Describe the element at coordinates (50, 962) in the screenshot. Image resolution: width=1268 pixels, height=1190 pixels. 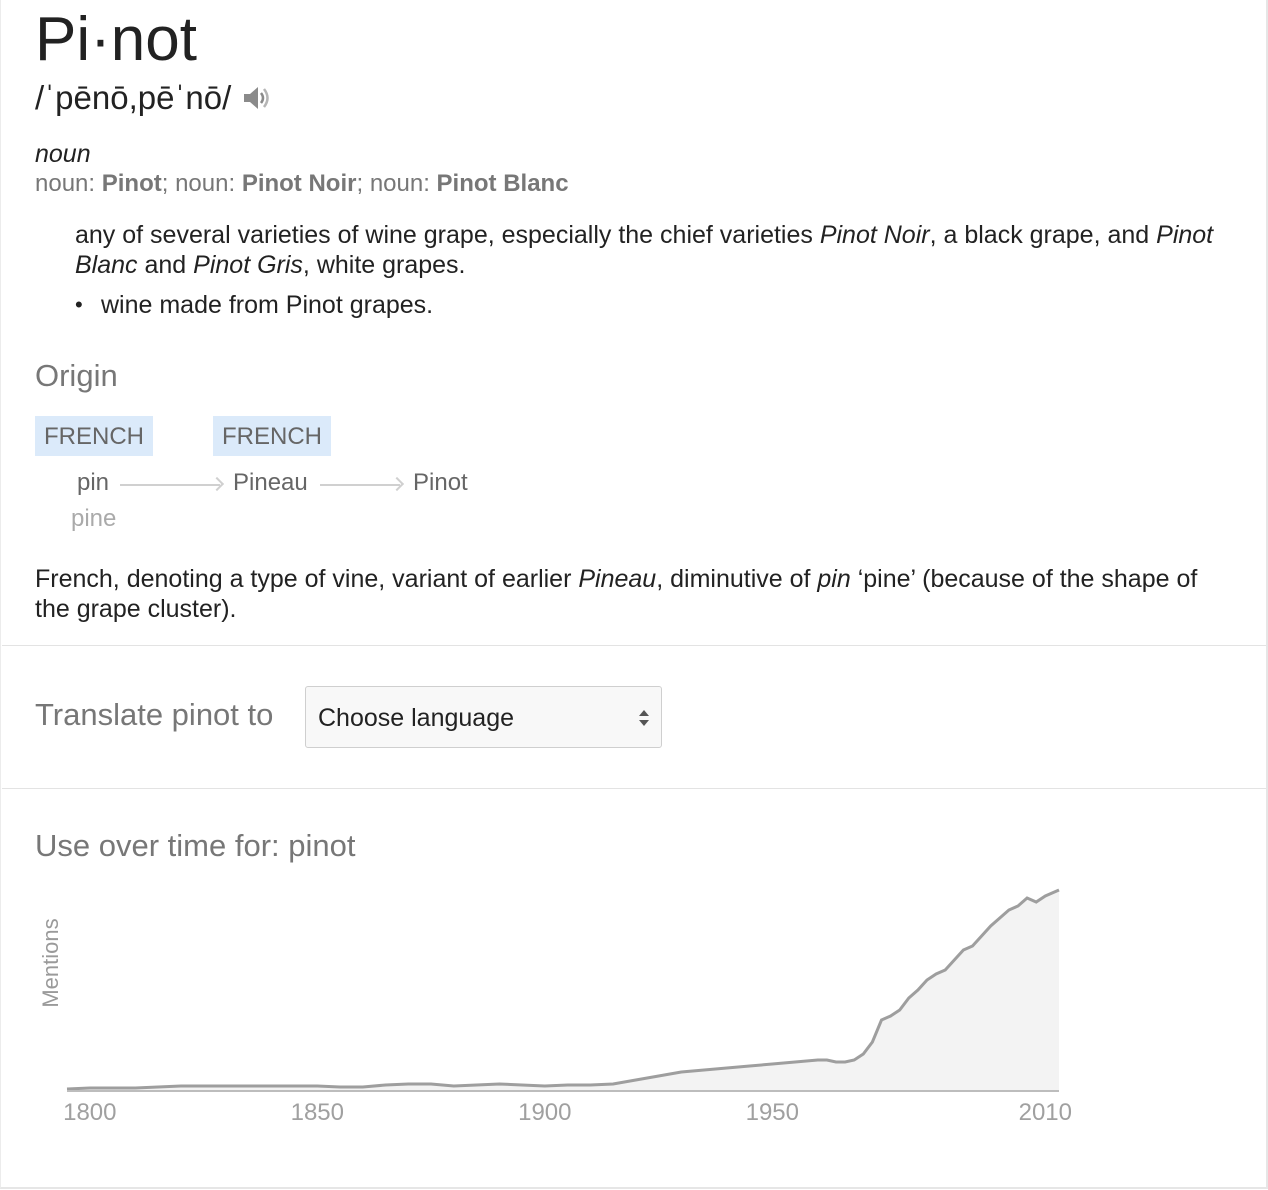
I see `y-axis-label: Mentions` at that location.